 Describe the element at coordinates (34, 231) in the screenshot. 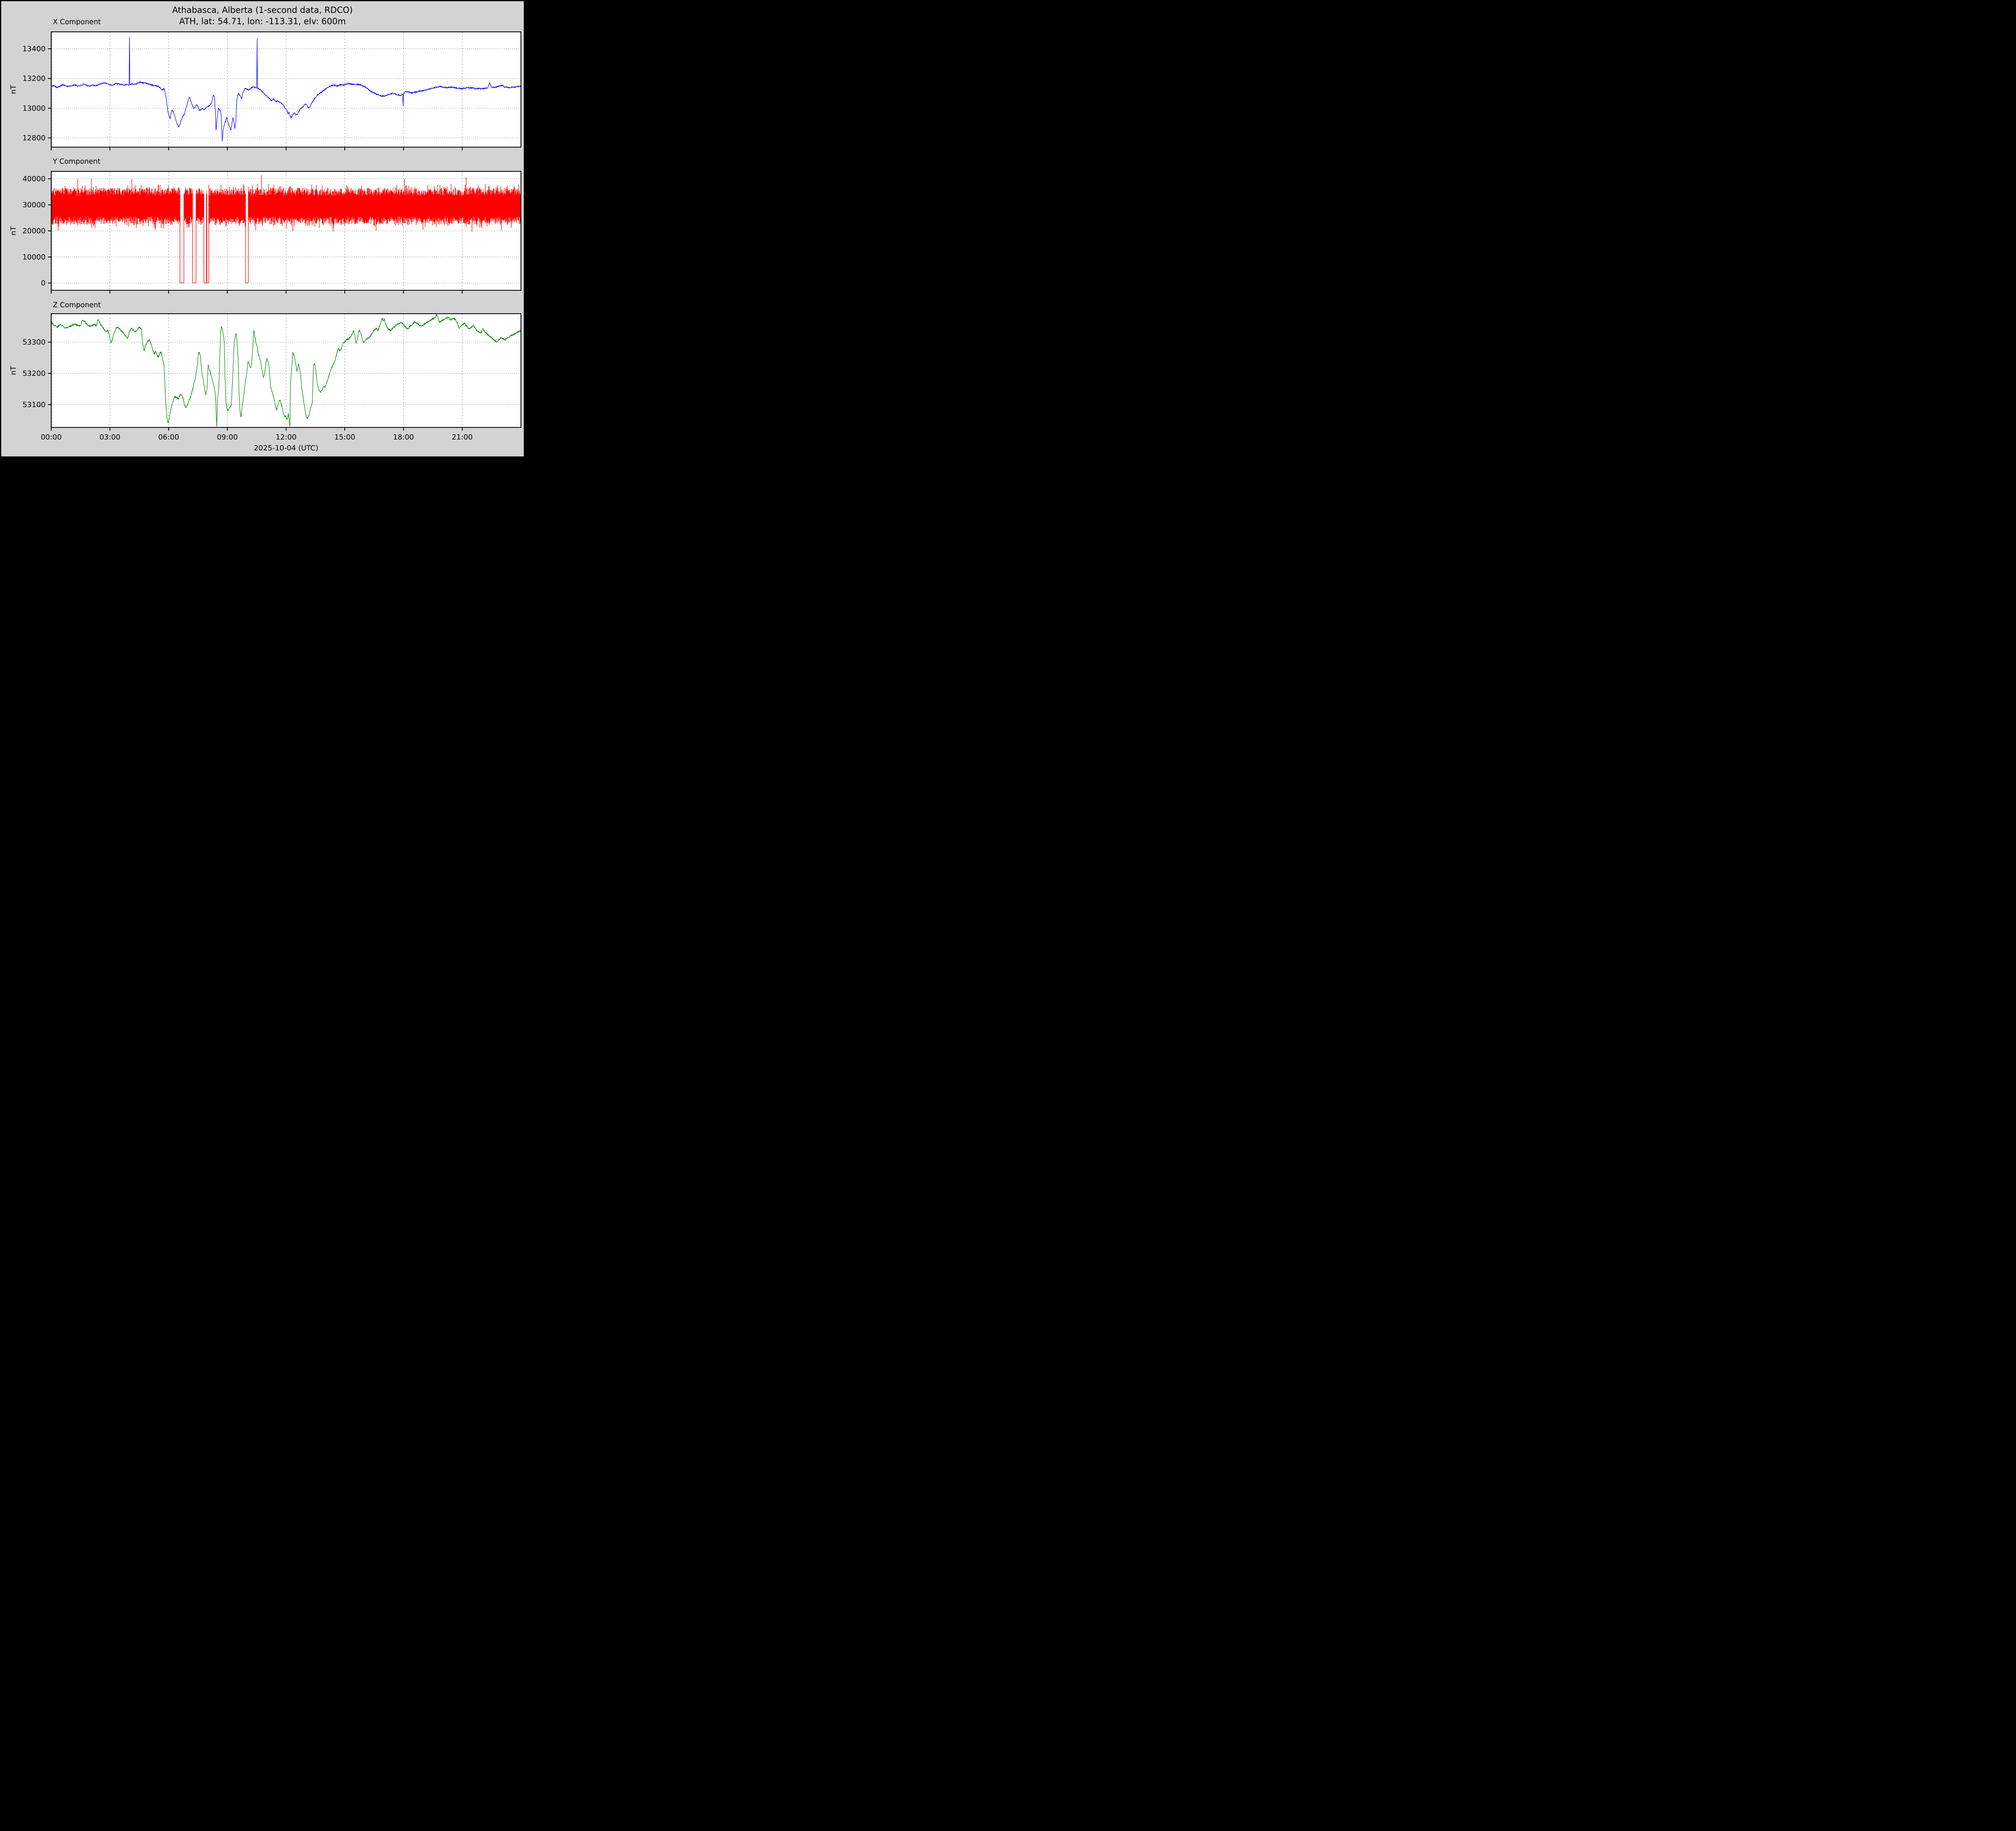

I see `y-tick-label: 20000` at that location.